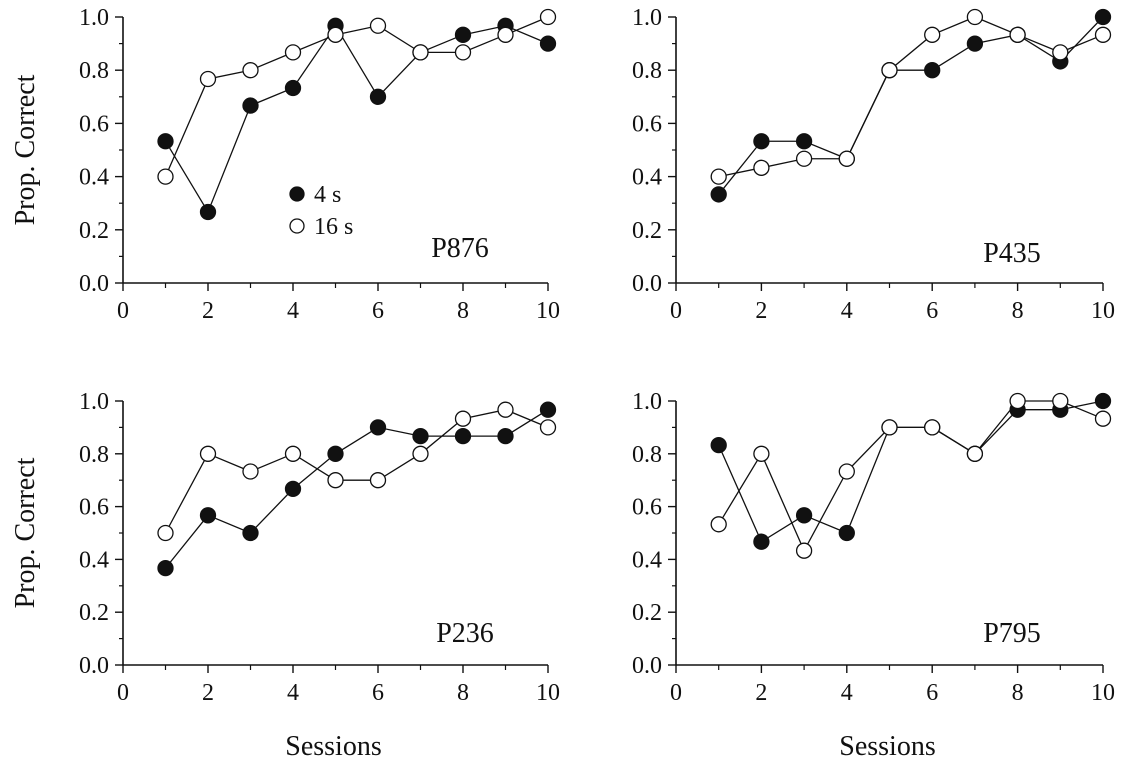 The image size is (1131, 769). Describe the element at coordinates (297, 226) in the screenshot. I see `legend-marker-16s` at that location.